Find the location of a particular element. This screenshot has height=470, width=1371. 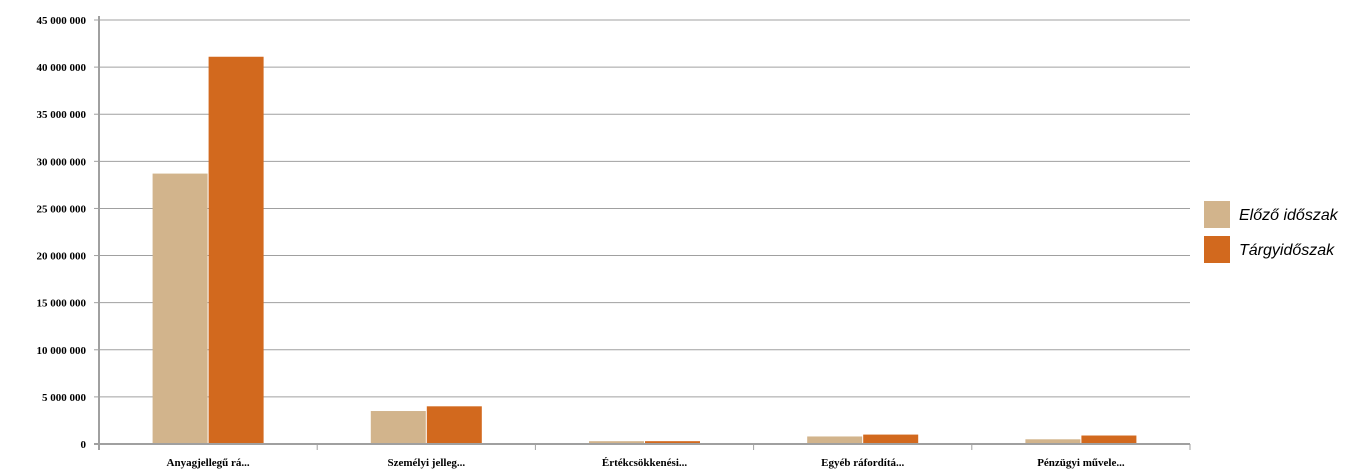

legend-label: Előző időszak is located at coordinates (1289, 215).